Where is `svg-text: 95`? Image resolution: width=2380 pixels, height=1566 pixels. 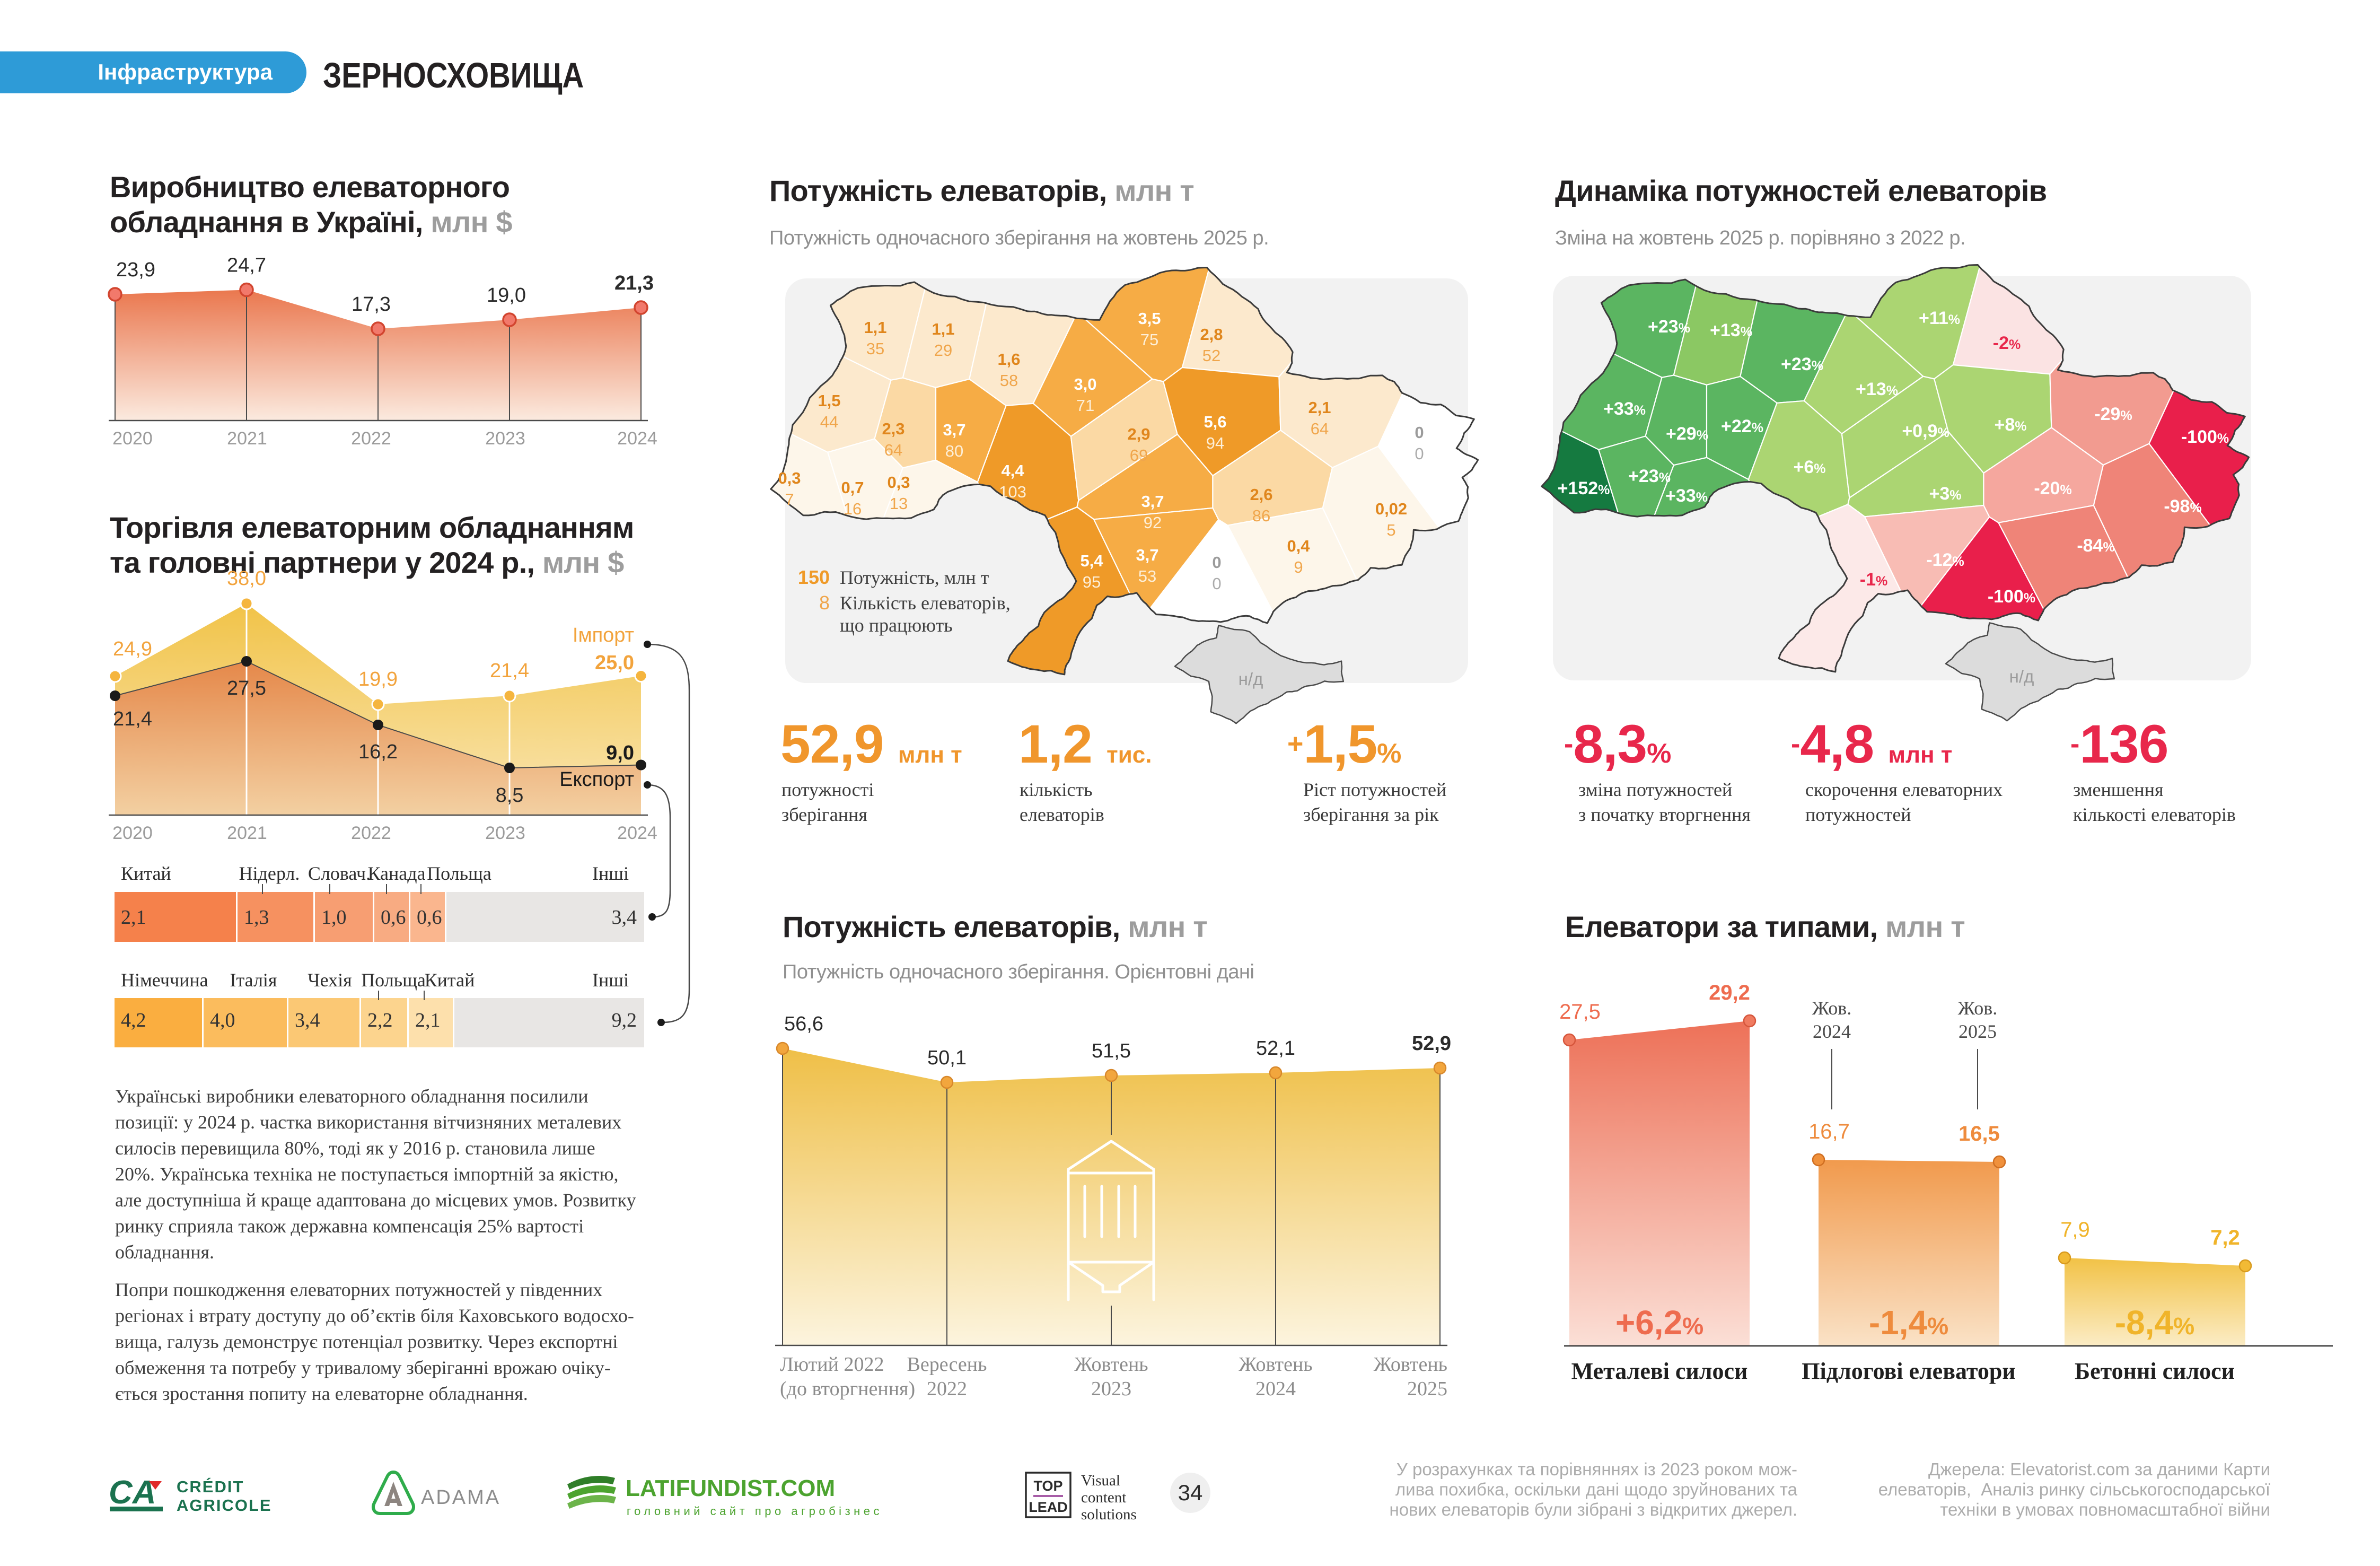 svg-text: 95 is located at coordinates (1092, 582).